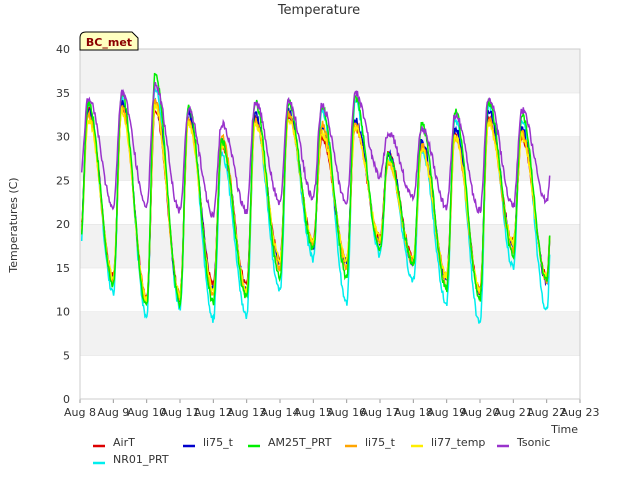  I want to click on x-tick-label: Aug 14, so click(280, 412).